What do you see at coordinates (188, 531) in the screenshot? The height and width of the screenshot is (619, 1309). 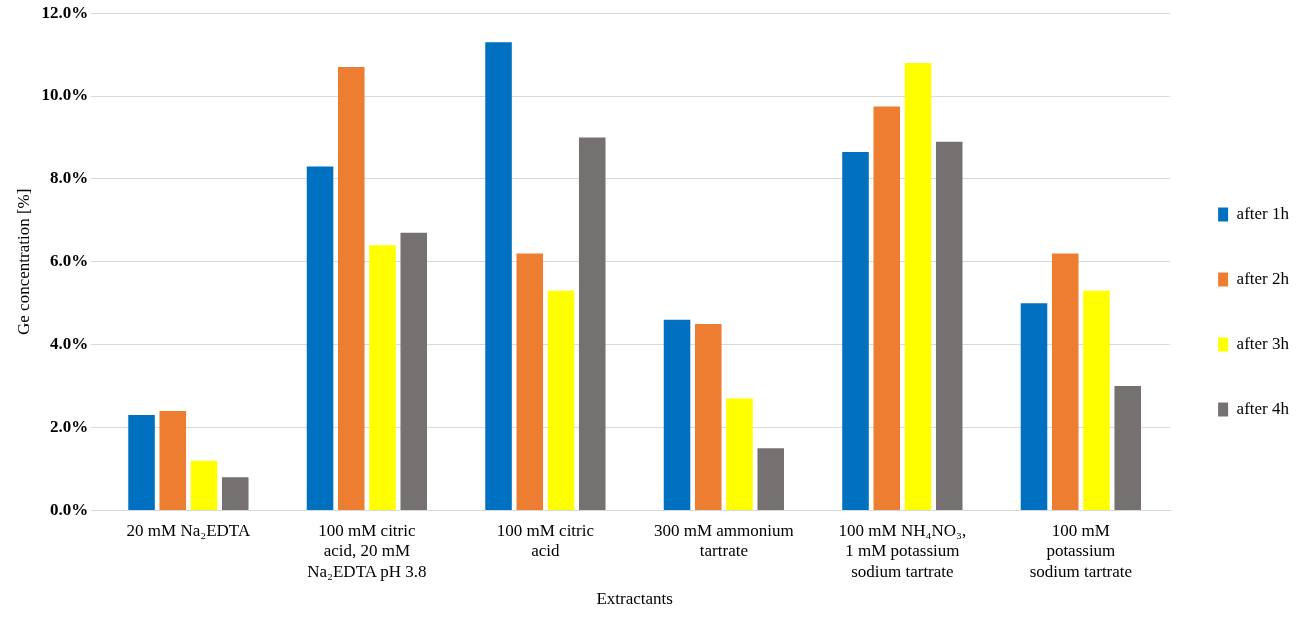 I see `x-tick-label: 20 mM Na₂EDTA` at bounding box center [188, 531].